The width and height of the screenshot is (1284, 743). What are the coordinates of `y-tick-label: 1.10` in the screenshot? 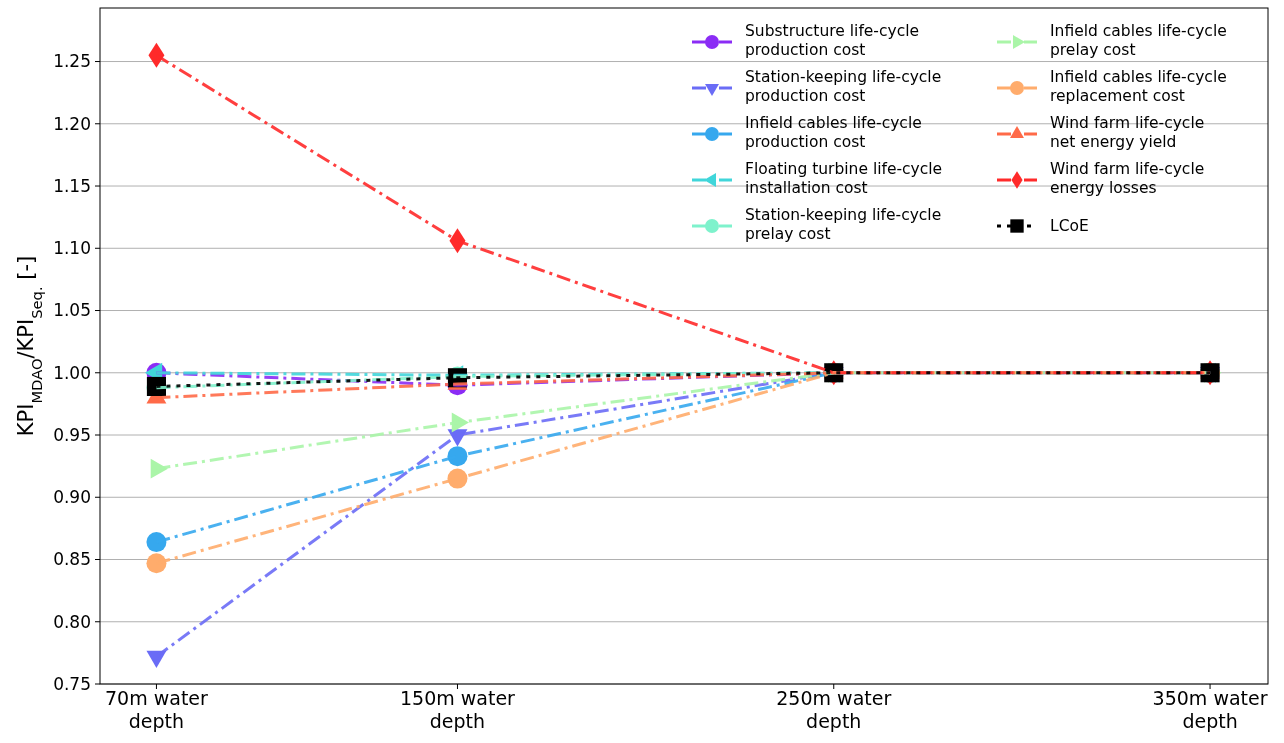 It's located at (72, 248).